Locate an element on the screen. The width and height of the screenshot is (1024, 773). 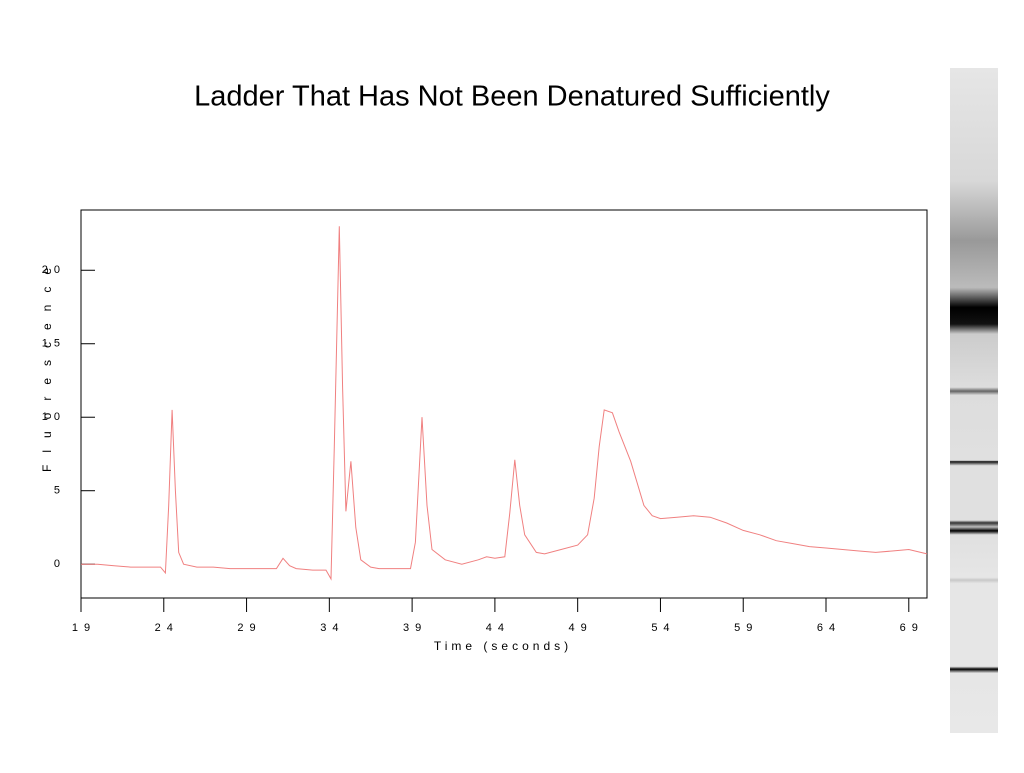
x-tick-label: 19 is located at coordinates (84, 628).